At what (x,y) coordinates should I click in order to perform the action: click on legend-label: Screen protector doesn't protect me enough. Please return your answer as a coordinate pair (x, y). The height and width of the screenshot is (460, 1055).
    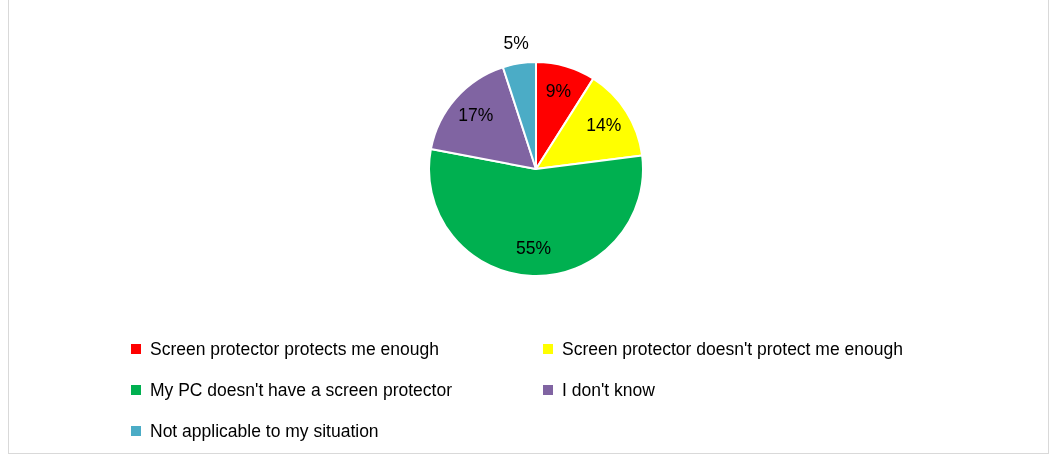
    Looking at the image, I should click on (732, 349).